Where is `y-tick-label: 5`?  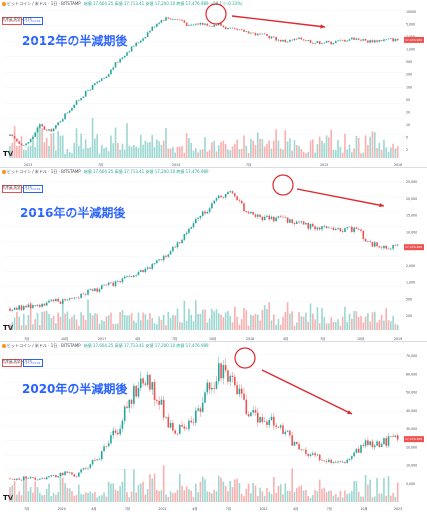 y-tick-label: 5 is located at coordinates (407, 137).